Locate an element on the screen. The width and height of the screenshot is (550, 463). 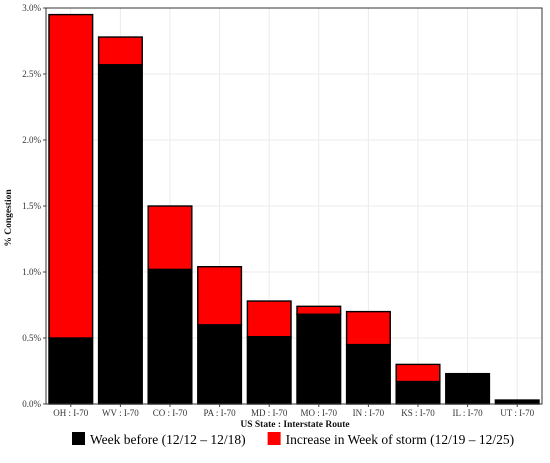
y-tick-label: 1.5% is located at coordinates (31, 206).